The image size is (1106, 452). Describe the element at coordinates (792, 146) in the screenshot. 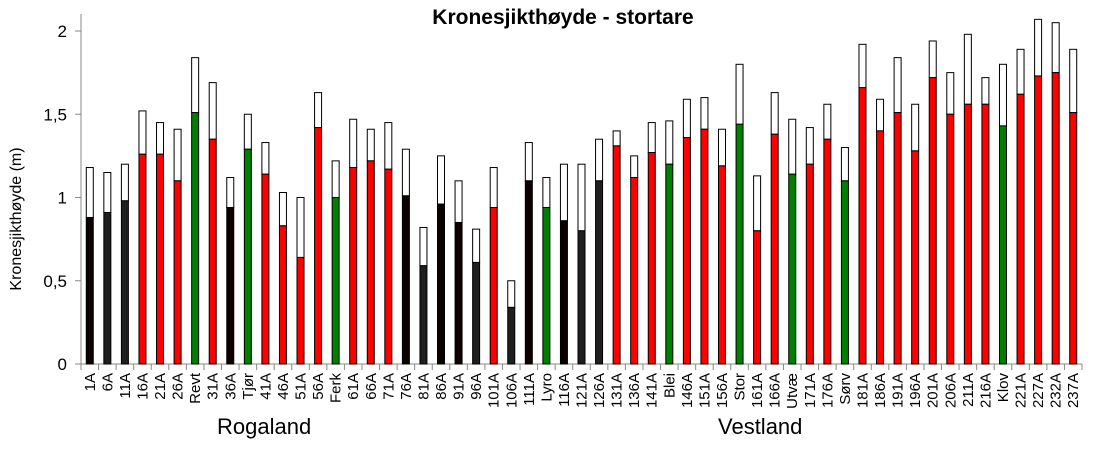

I see `bar-upper-Utvæ` at that location.